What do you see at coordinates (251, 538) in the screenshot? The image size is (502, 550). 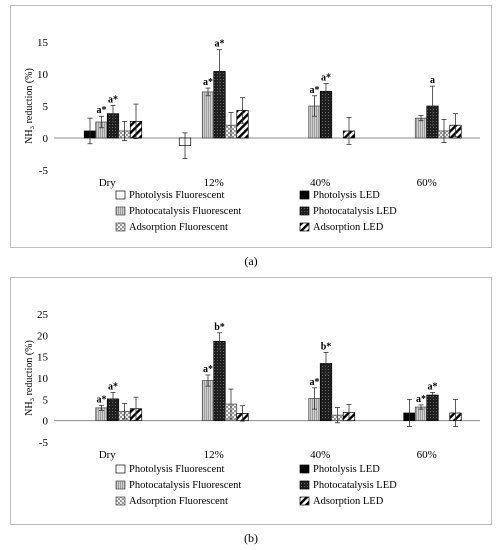 I see `panel-caption: (b)` at bounding box center [251, 538].